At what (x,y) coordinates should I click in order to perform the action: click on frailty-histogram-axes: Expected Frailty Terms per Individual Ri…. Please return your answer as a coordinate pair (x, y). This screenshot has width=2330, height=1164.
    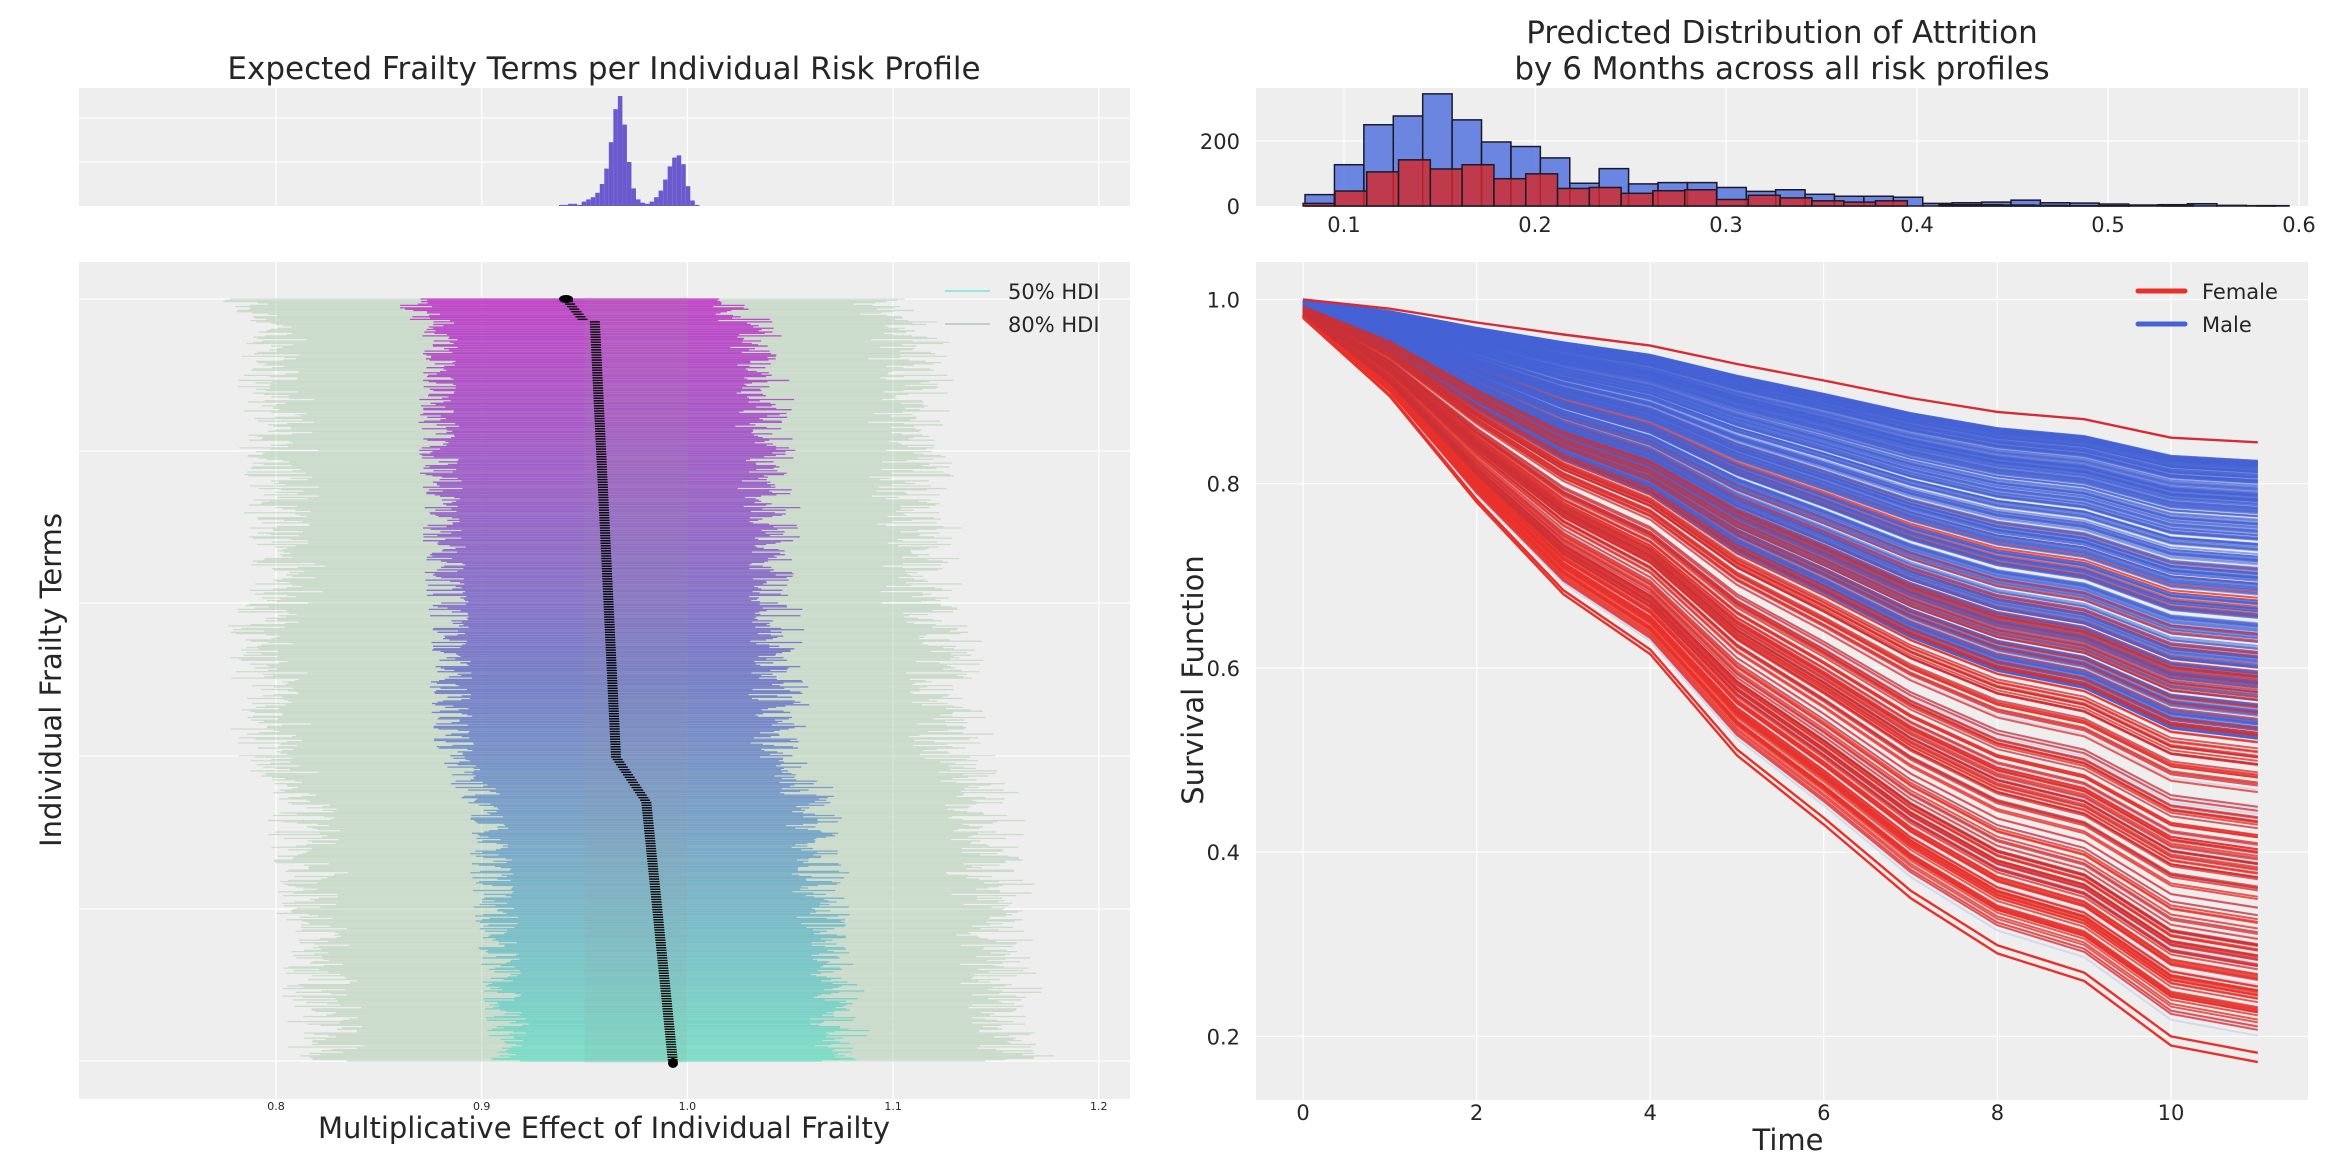
    Looking at the image, I should click on (604, 128).